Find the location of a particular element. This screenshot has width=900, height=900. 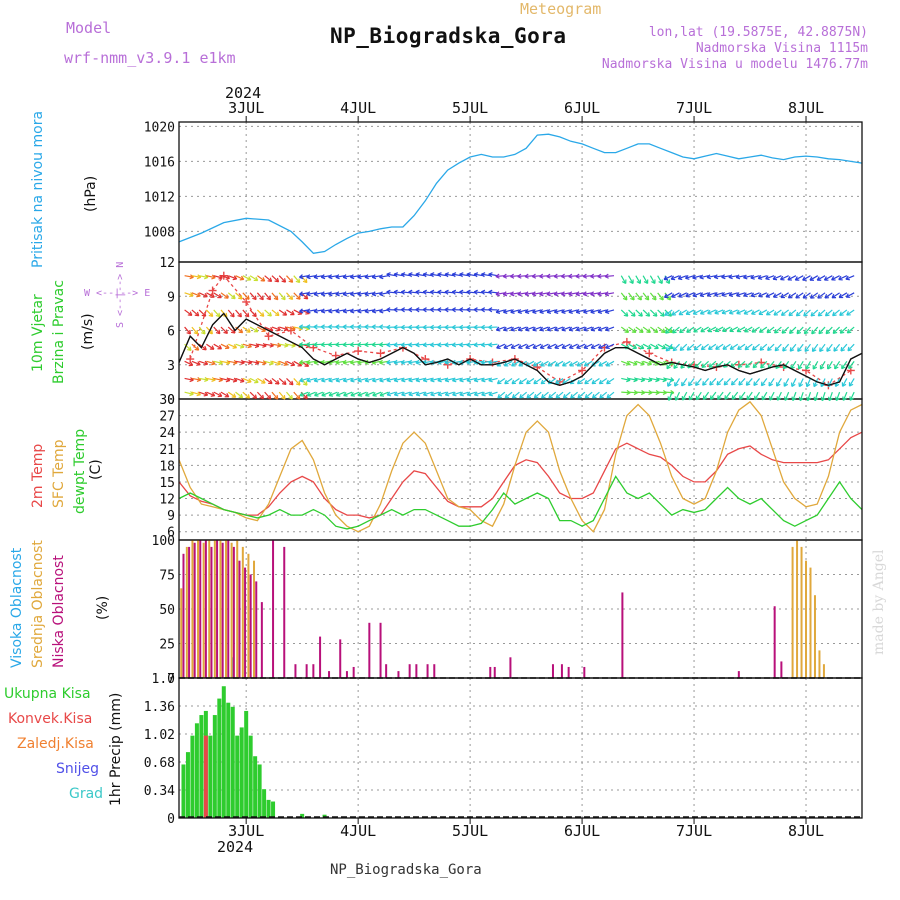

y-tick-label: 25 is located at coordinates (167, 645).